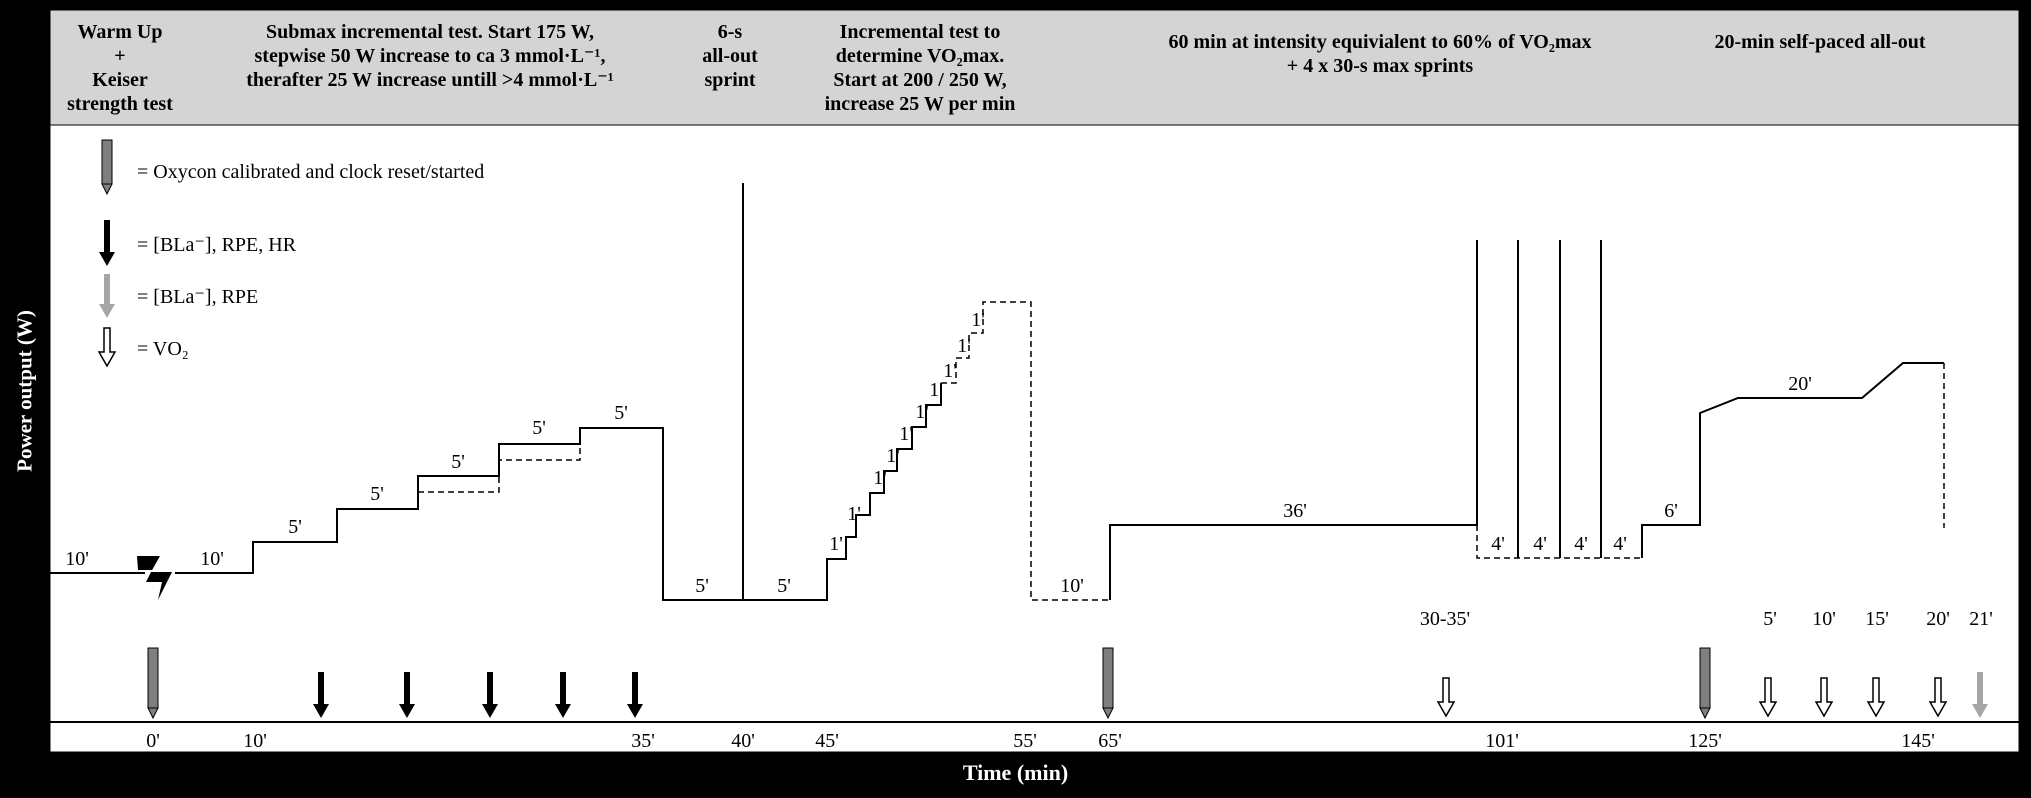 The height and width of the screenshot is (798, 2031). Describe the element at coordinates (1671, 511) in the screenshot. I see `segment-label: 6'` at that location.